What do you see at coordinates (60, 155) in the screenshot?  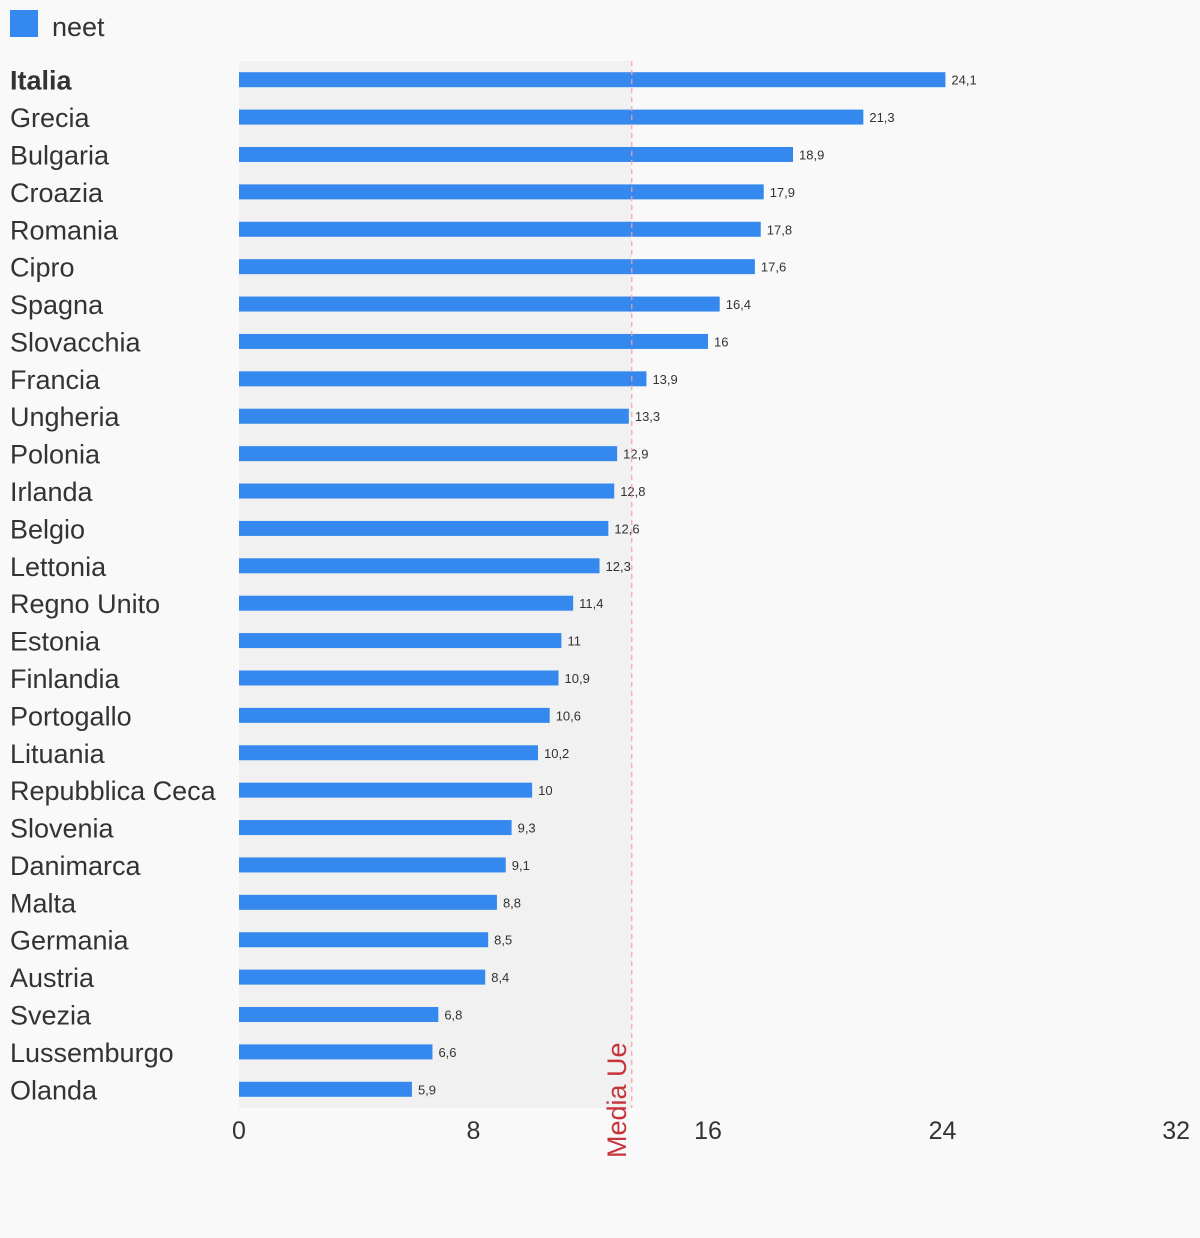 I see `category-label: Bulgaria` at bounding box center [60, 155].